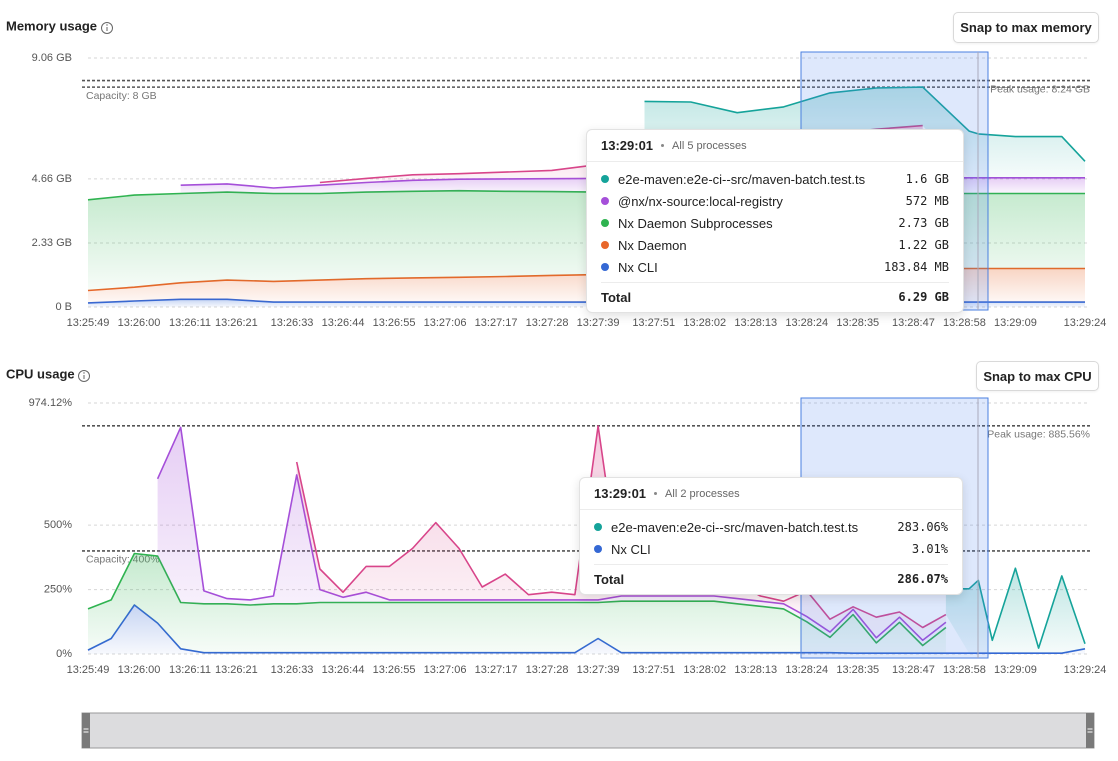 This screenshot has width=1118, height=761. What do you see at coordinates (916, 267) in the screenshot?
I see `process-value: 183.84 MB` at bounding box center [916, 267].